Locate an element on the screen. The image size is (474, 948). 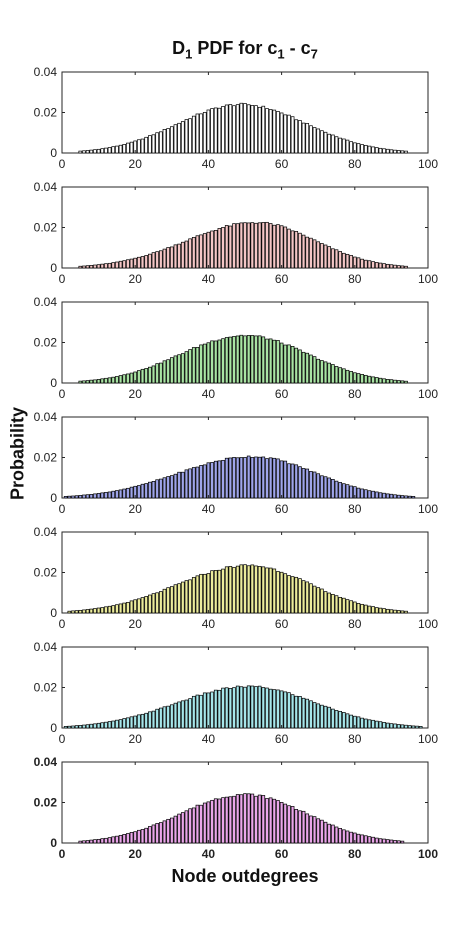
y-tick-label: 0 is located at coordinates (53, 498).